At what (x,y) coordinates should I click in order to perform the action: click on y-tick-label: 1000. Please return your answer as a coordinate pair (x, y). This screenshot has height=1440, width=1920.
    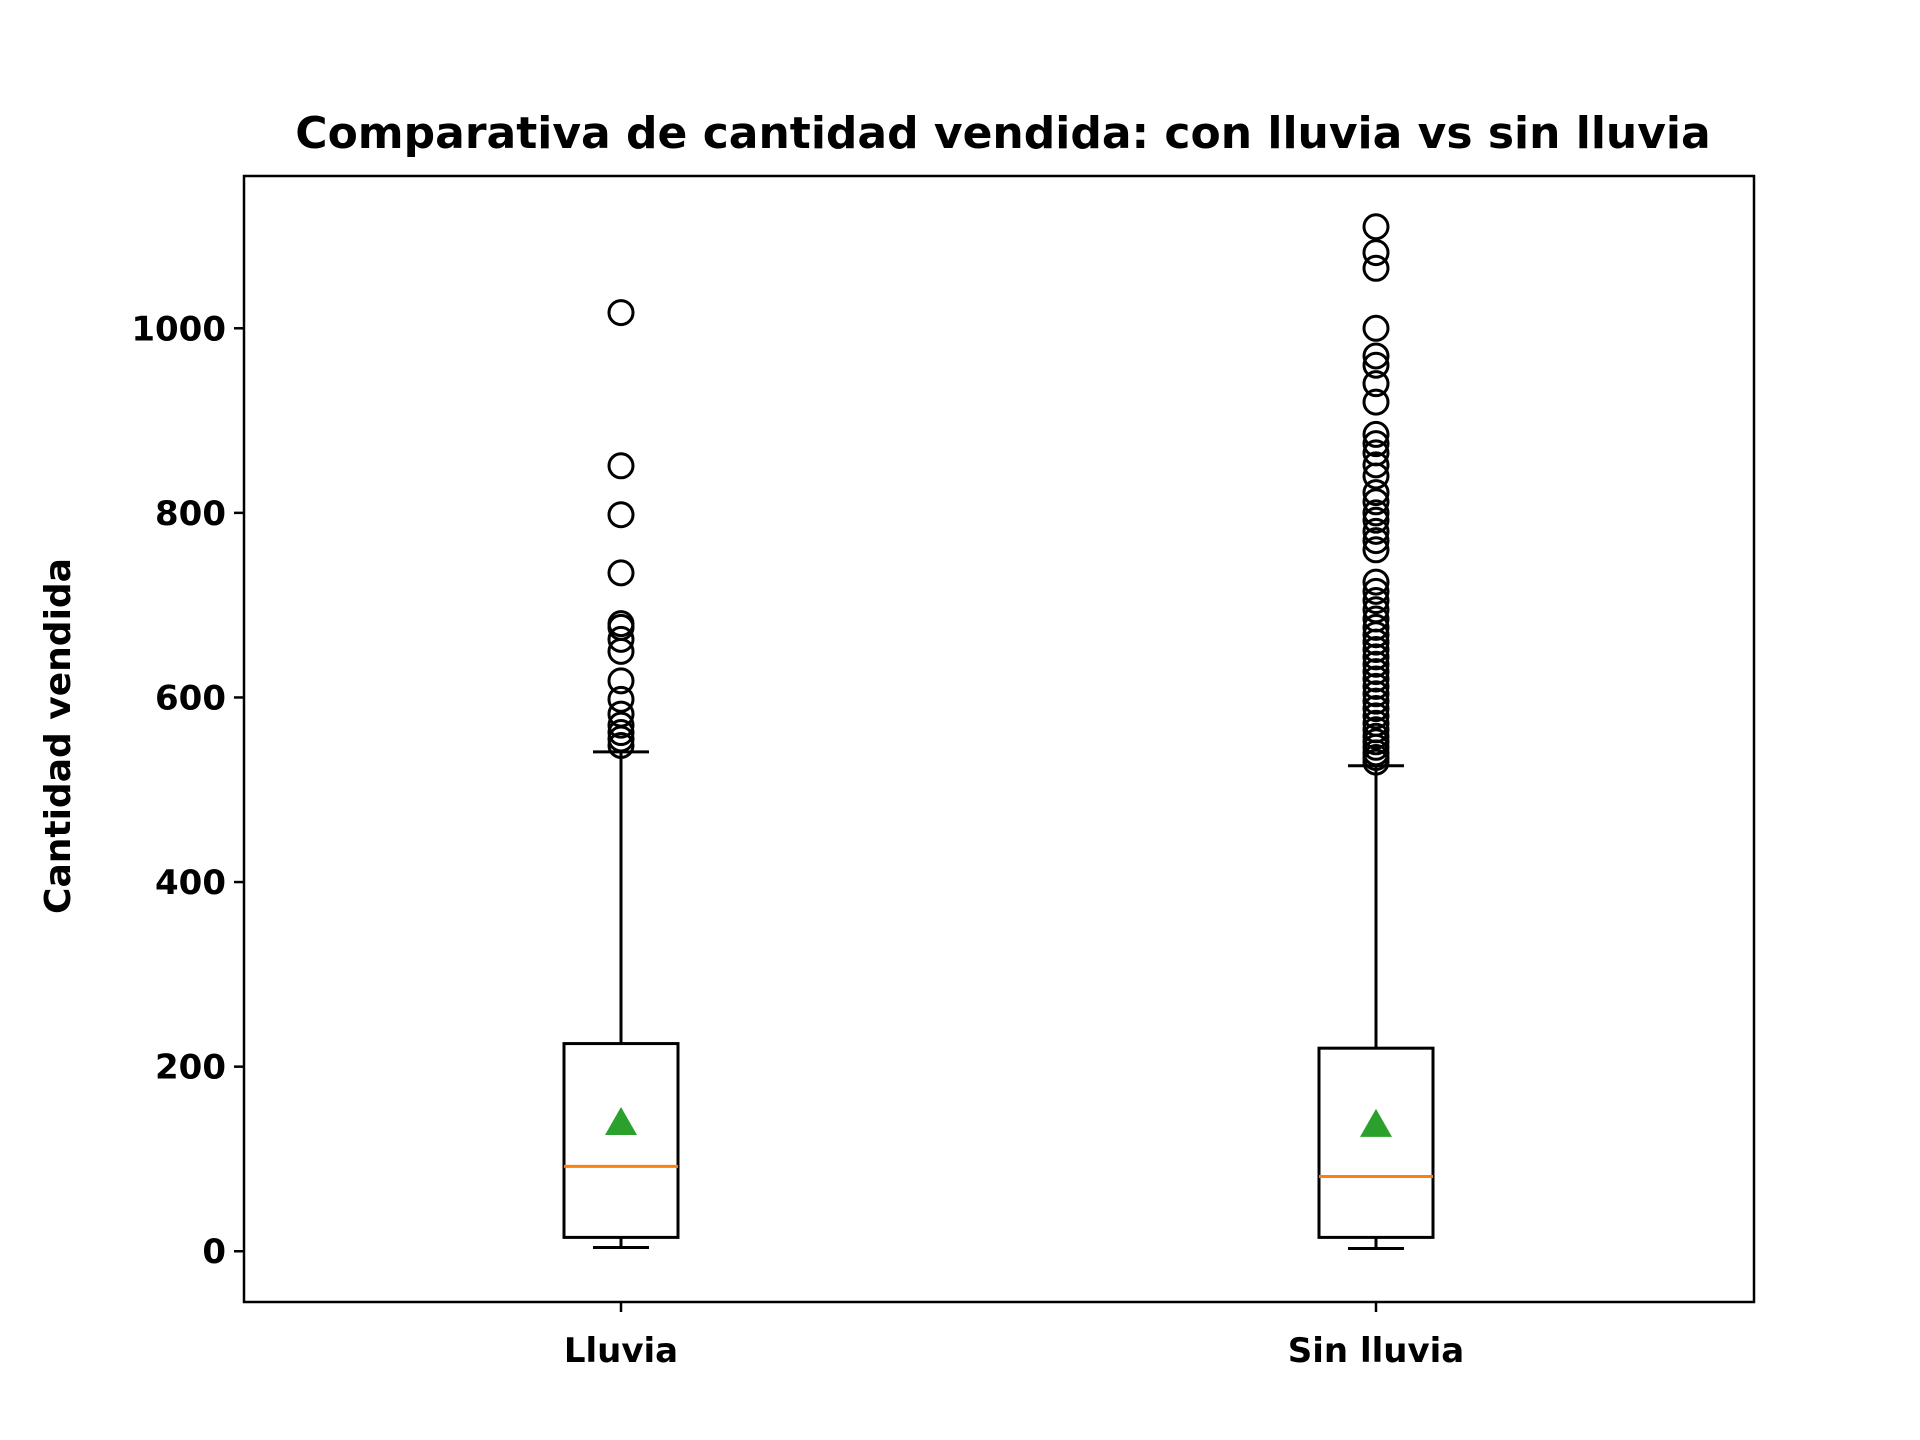
    Looking at the image, I should click on (178, 329).